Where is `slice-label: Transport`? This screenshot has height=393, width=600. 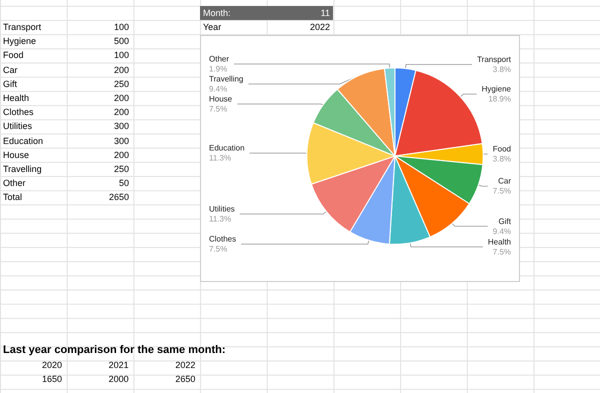
slice-label: Transport is located at coordinates (494, 59).